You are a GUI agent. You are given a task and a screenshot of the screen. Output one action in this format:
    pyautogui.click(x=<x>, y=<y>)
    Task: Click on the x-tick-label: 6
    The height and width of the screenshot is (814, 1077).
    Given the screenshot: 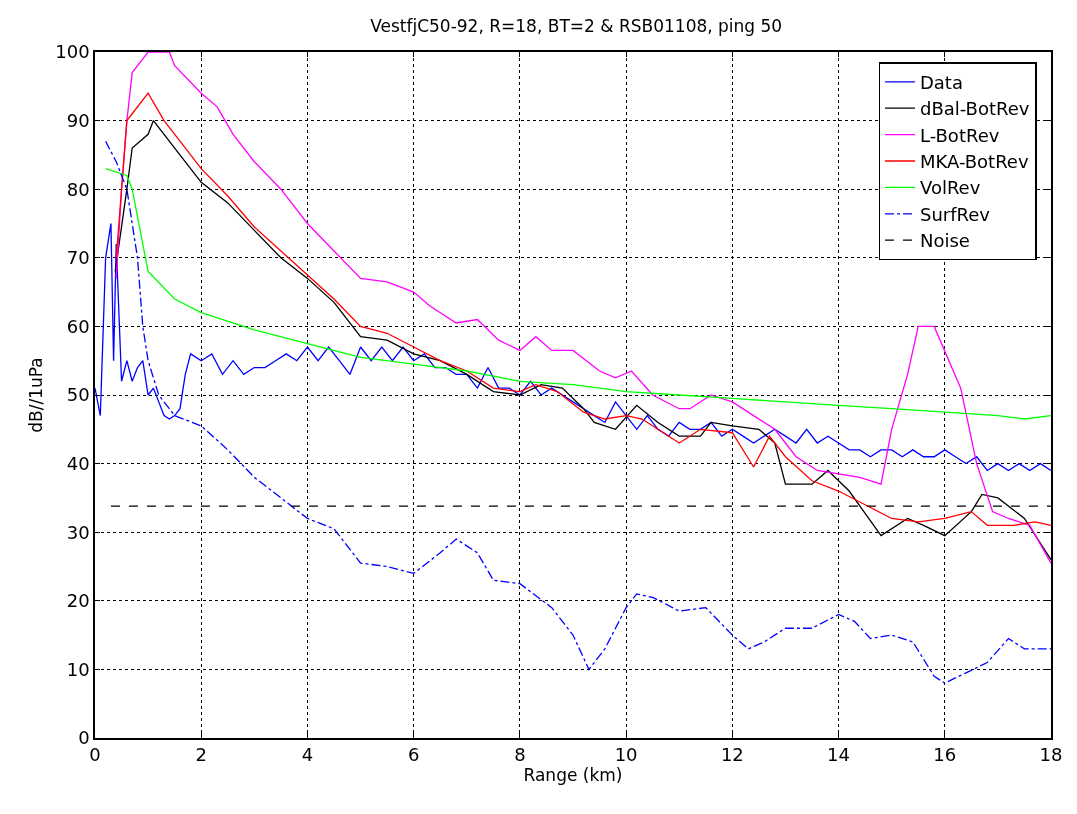 What is the action you would take?
    pyautogui.click(x=413, y=755)
    